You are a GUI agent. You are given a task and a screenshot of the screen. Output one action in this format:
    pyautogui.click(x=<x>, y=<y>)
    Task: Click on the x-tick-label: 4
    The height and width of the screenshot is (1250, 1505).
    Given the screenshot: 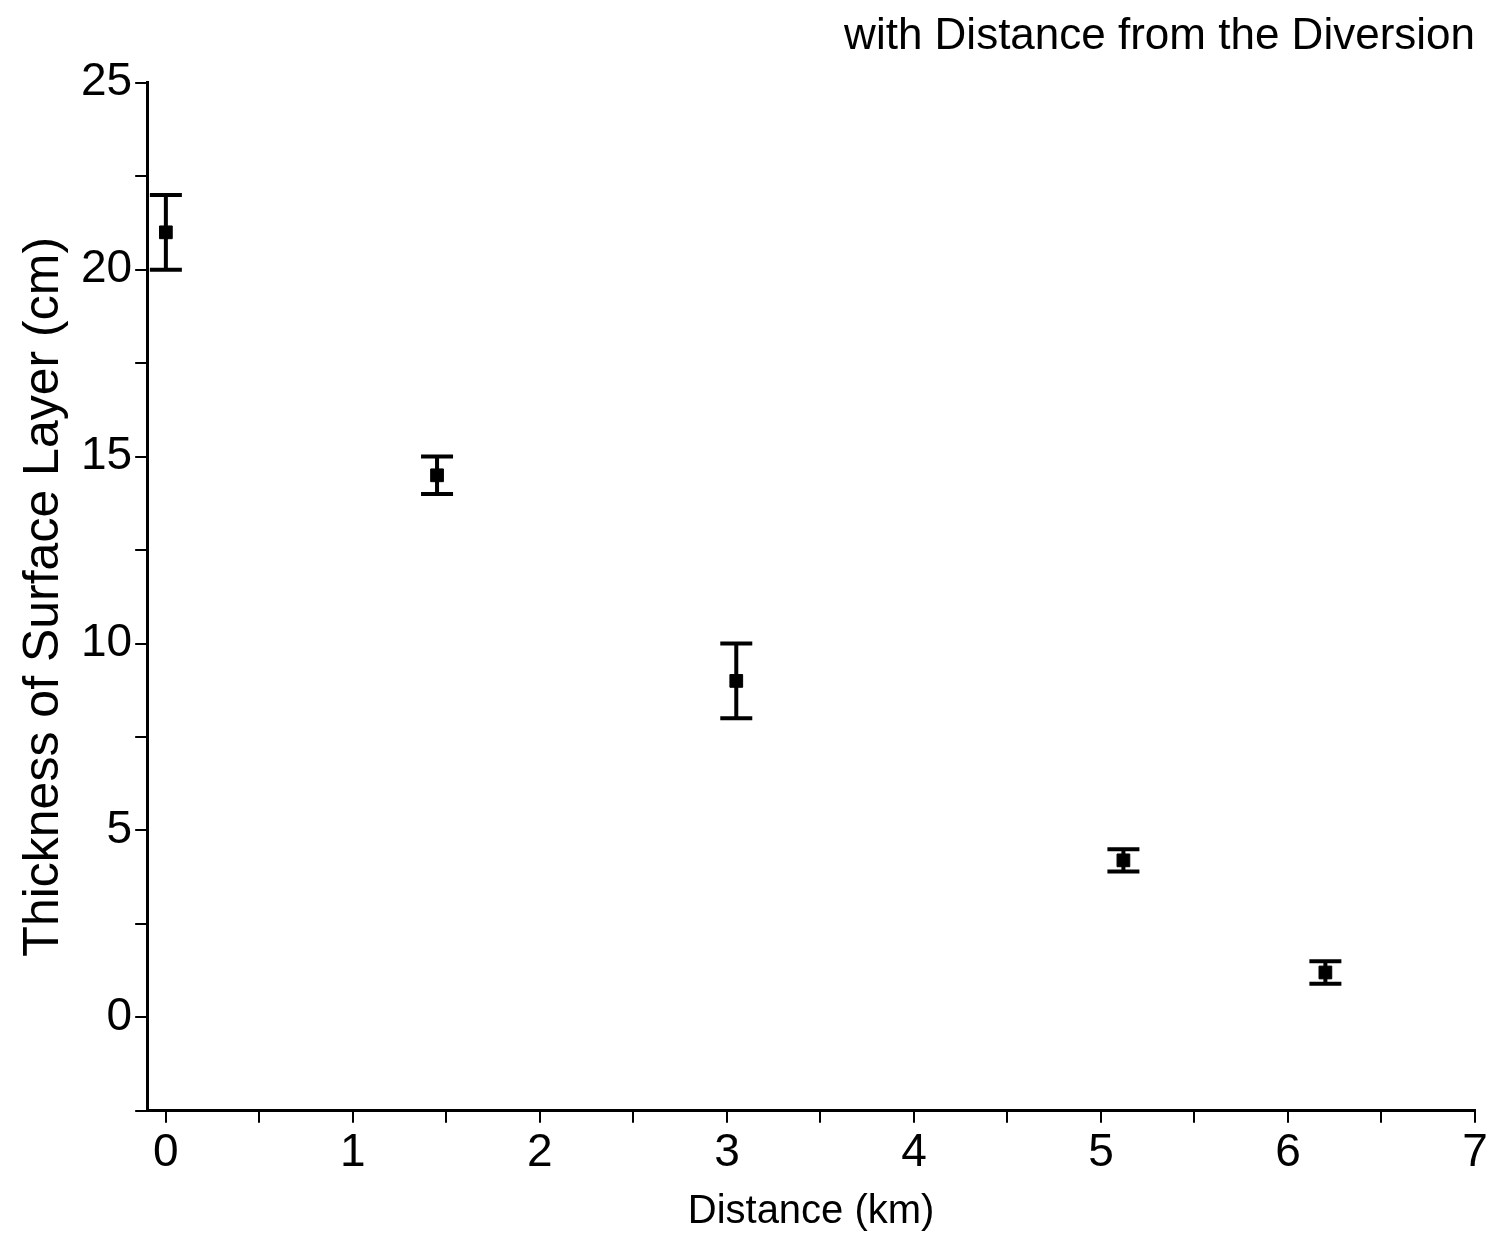 What is the action you would take?
    pyautogui.click(x=914, y=1150)
    